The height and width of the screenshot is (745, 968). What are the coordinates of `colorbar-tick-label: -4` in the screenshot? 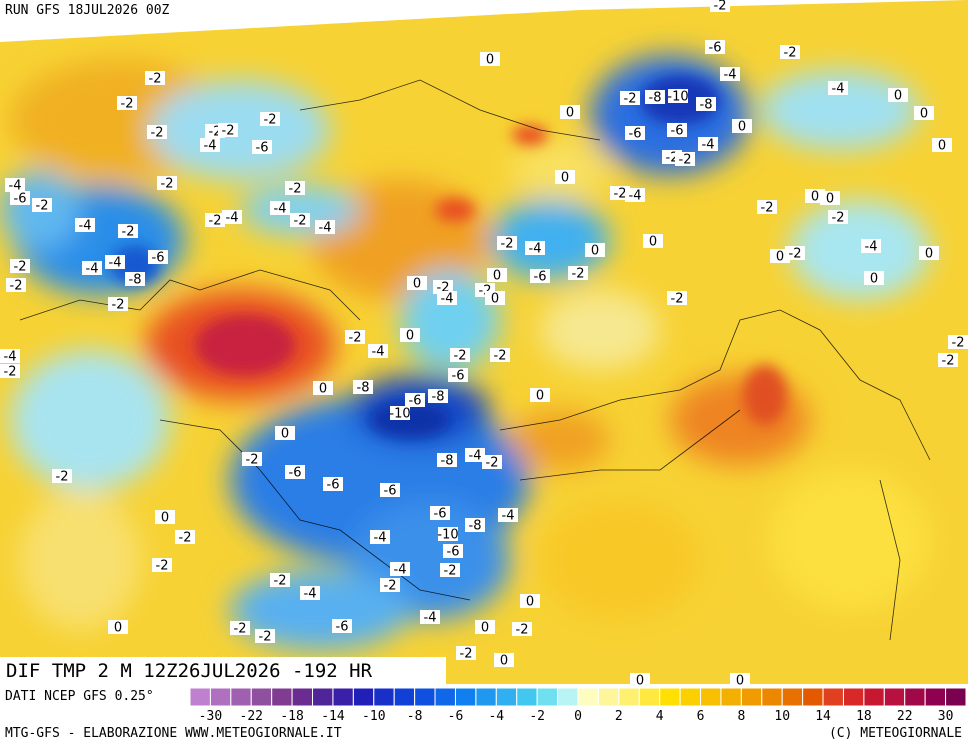 It's located at (496, 716).